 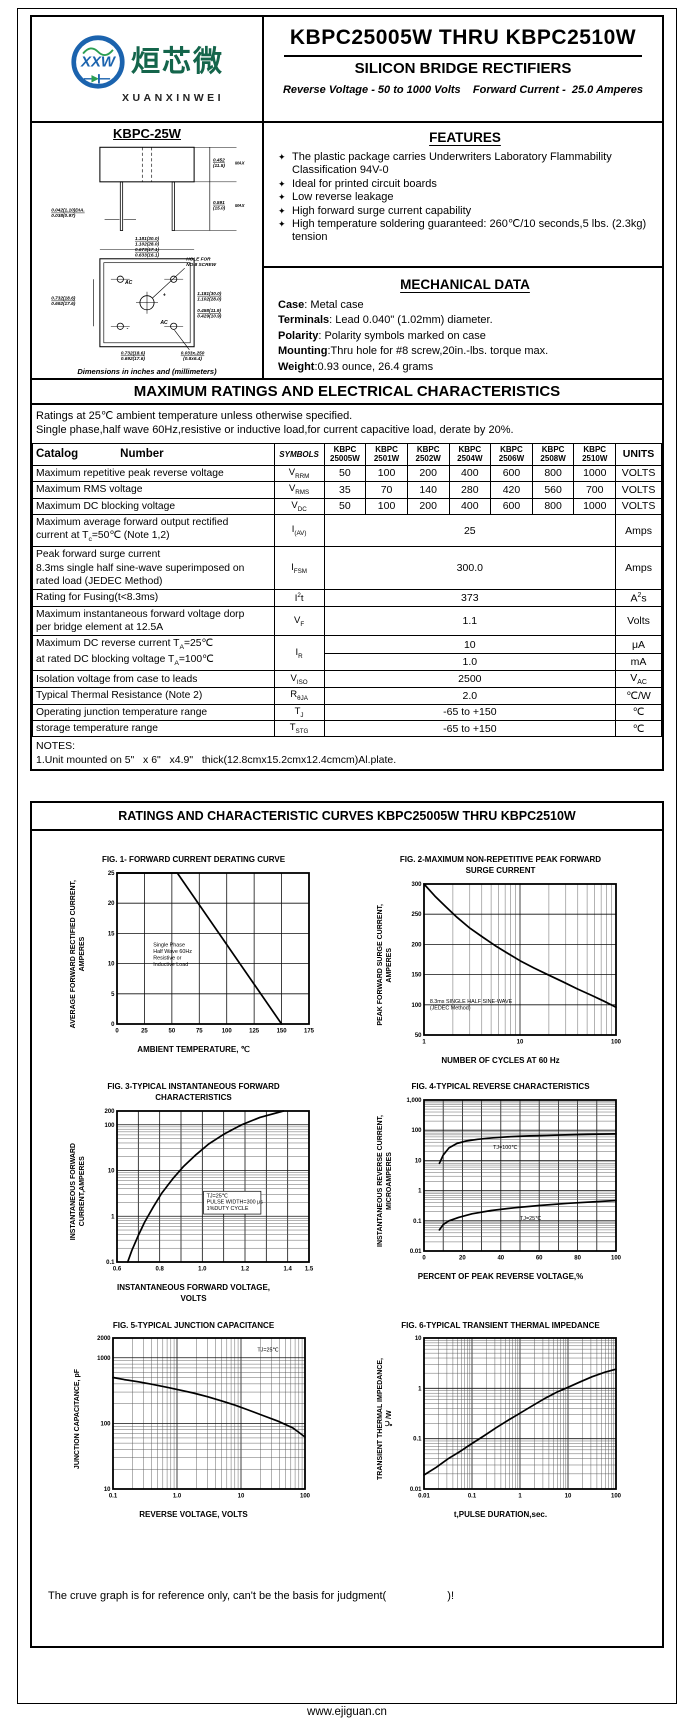 I want to click on value-cell: 70, so click(x=386, y=490).